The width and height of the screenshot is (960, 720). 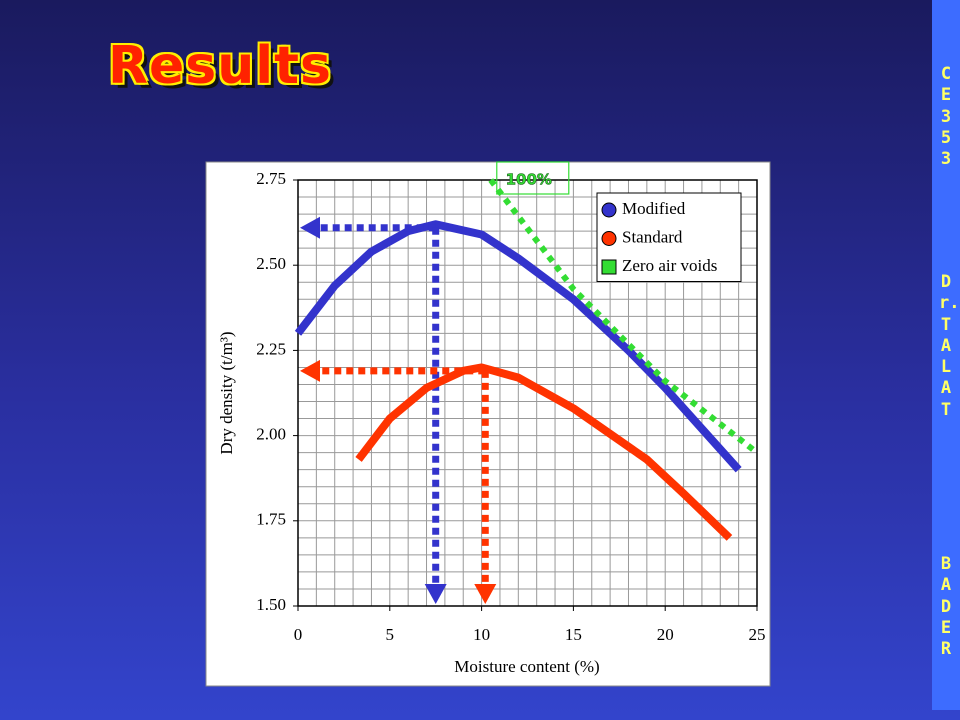 What do you see at coordinates (573, 634) in the screenshot?
I see `x-tick-label: 15` at bounding box center [573, 634].